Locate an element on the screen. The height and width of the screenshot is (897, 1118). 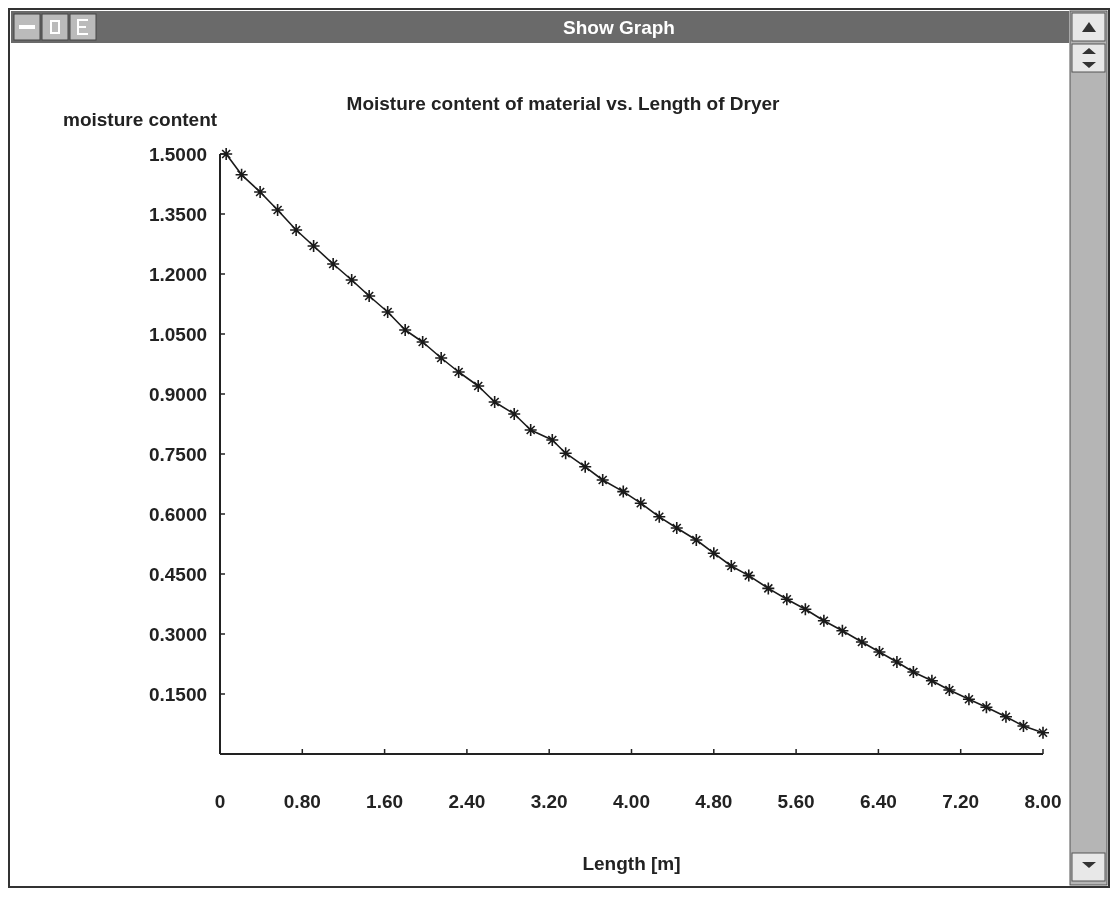
y-tick-label: 0.1500 is located at coordinates (178, 694).